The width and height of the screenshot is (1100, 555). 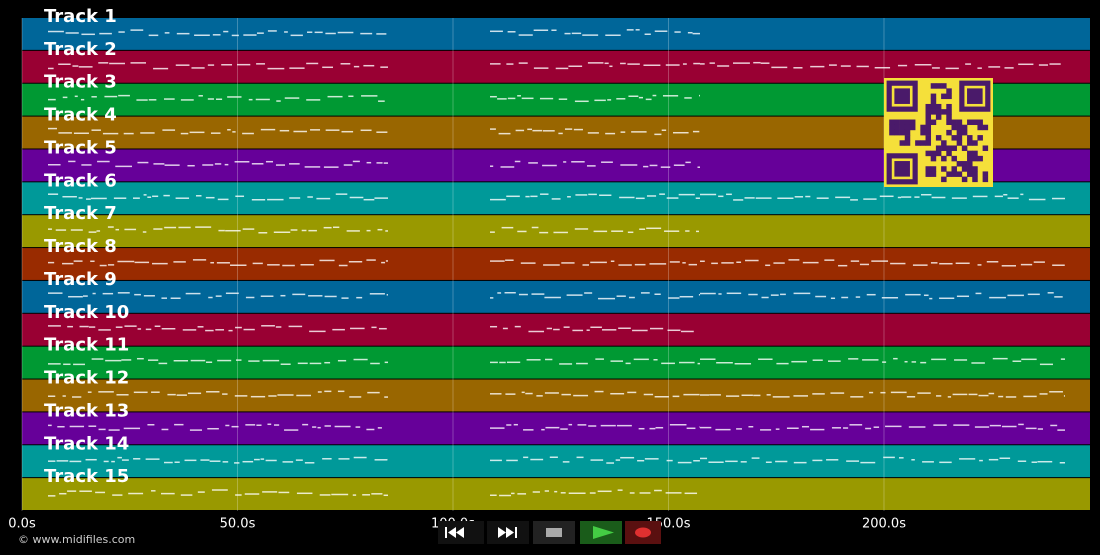 What do you see at coordinates (80, 49) in the screenshot?
I see `track-label: Track 2` at bounding box center [80, 49].